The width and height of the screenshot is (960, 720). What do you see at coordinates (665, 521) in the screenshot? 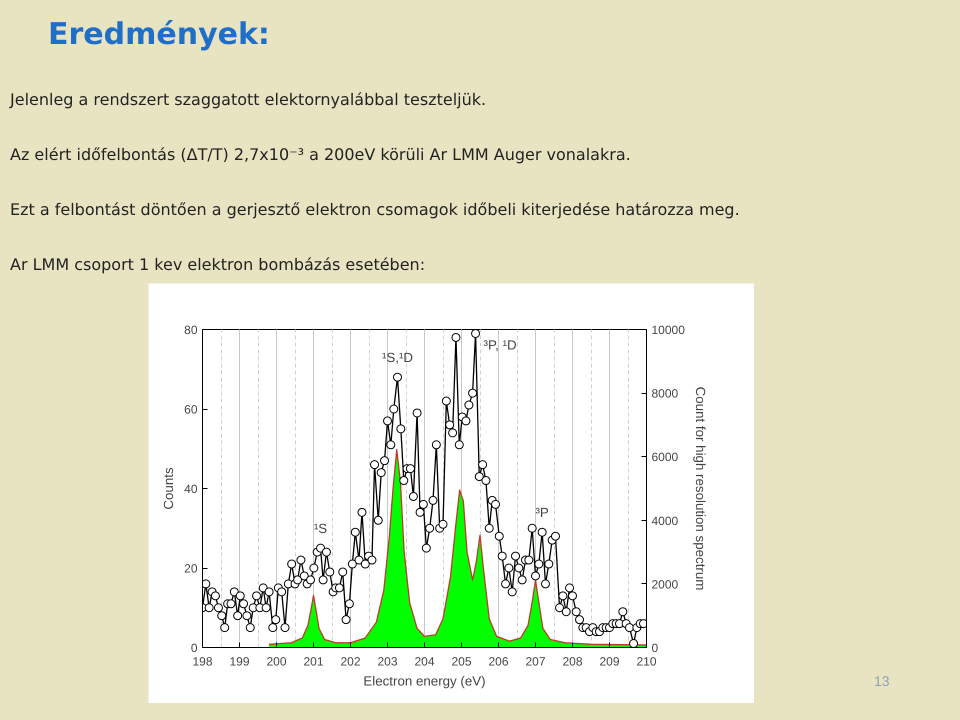
I see `y2-tick-label: 4000` at bounding box center [665, 521].